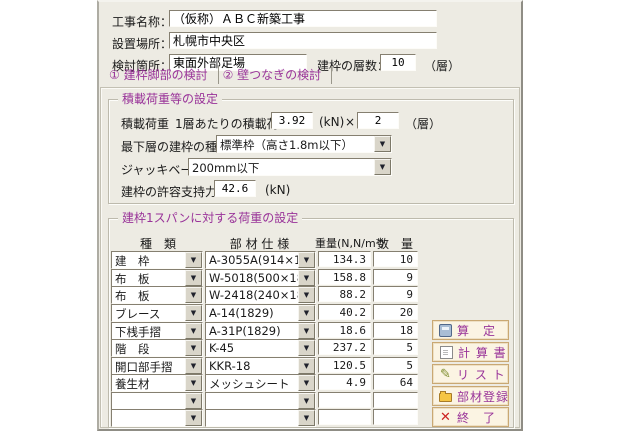 This screenshot has width=640, height=434. I want to click on column-header-type: 種 類, so click(157, 244).